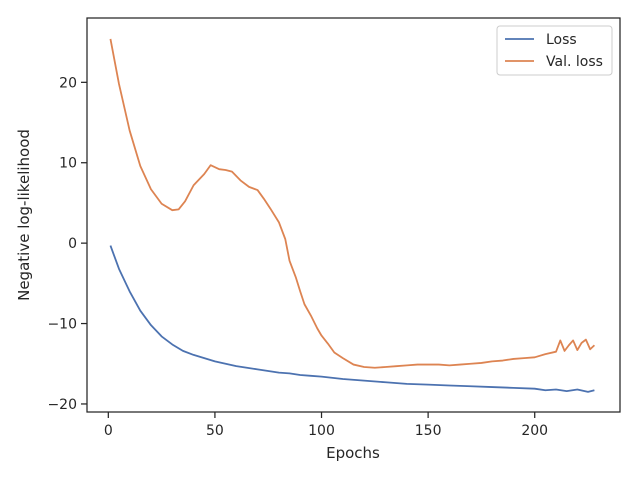 Image resolution: width=640 pixels, height=480 pixels. I want to click on y-tick-label: 10, so click(68, 164).